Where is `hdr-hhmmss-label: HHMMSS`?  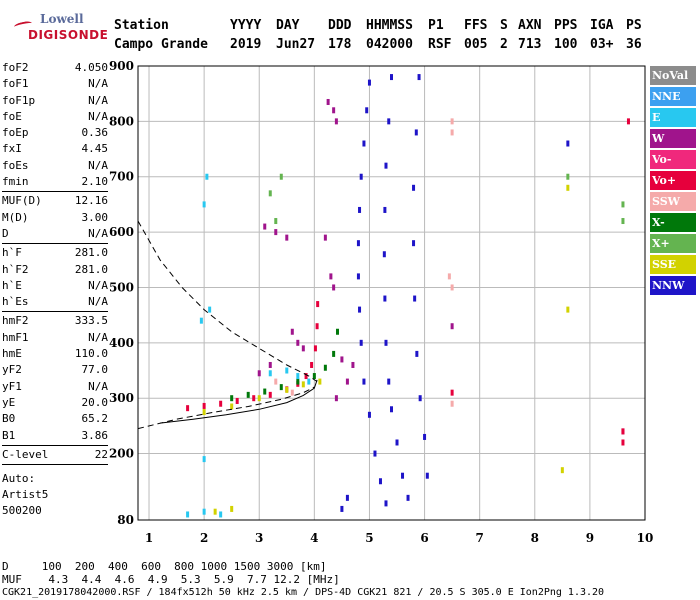 hdr-hhmmss-label: HHMMSS is located at coordinates (389, 25).